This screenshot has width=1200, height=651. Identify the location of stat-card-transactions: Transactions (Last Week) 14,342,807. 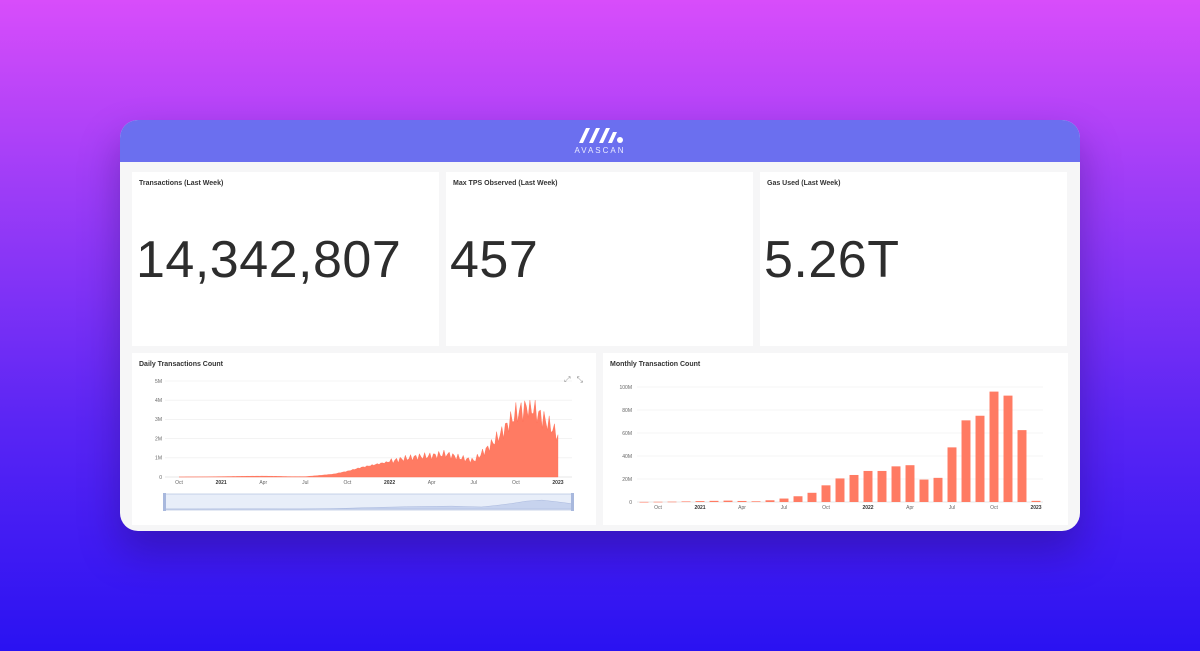
(285, 259).